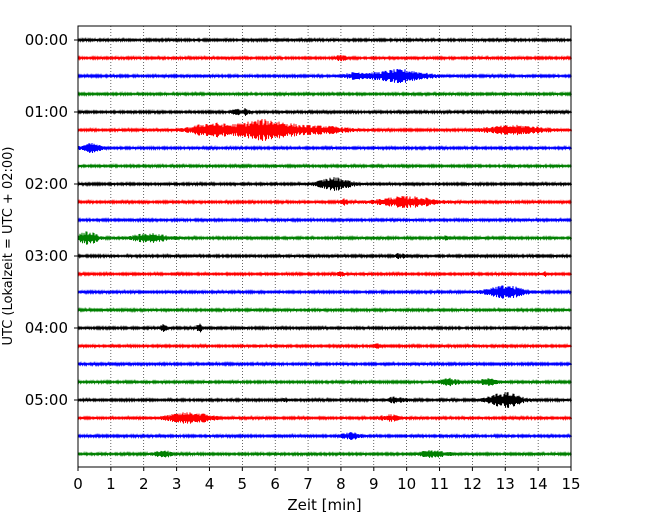 Image resolution: width=650 pixels, height=520 pixels. I want to click on x-tick-label: 10, so click(406, 484).